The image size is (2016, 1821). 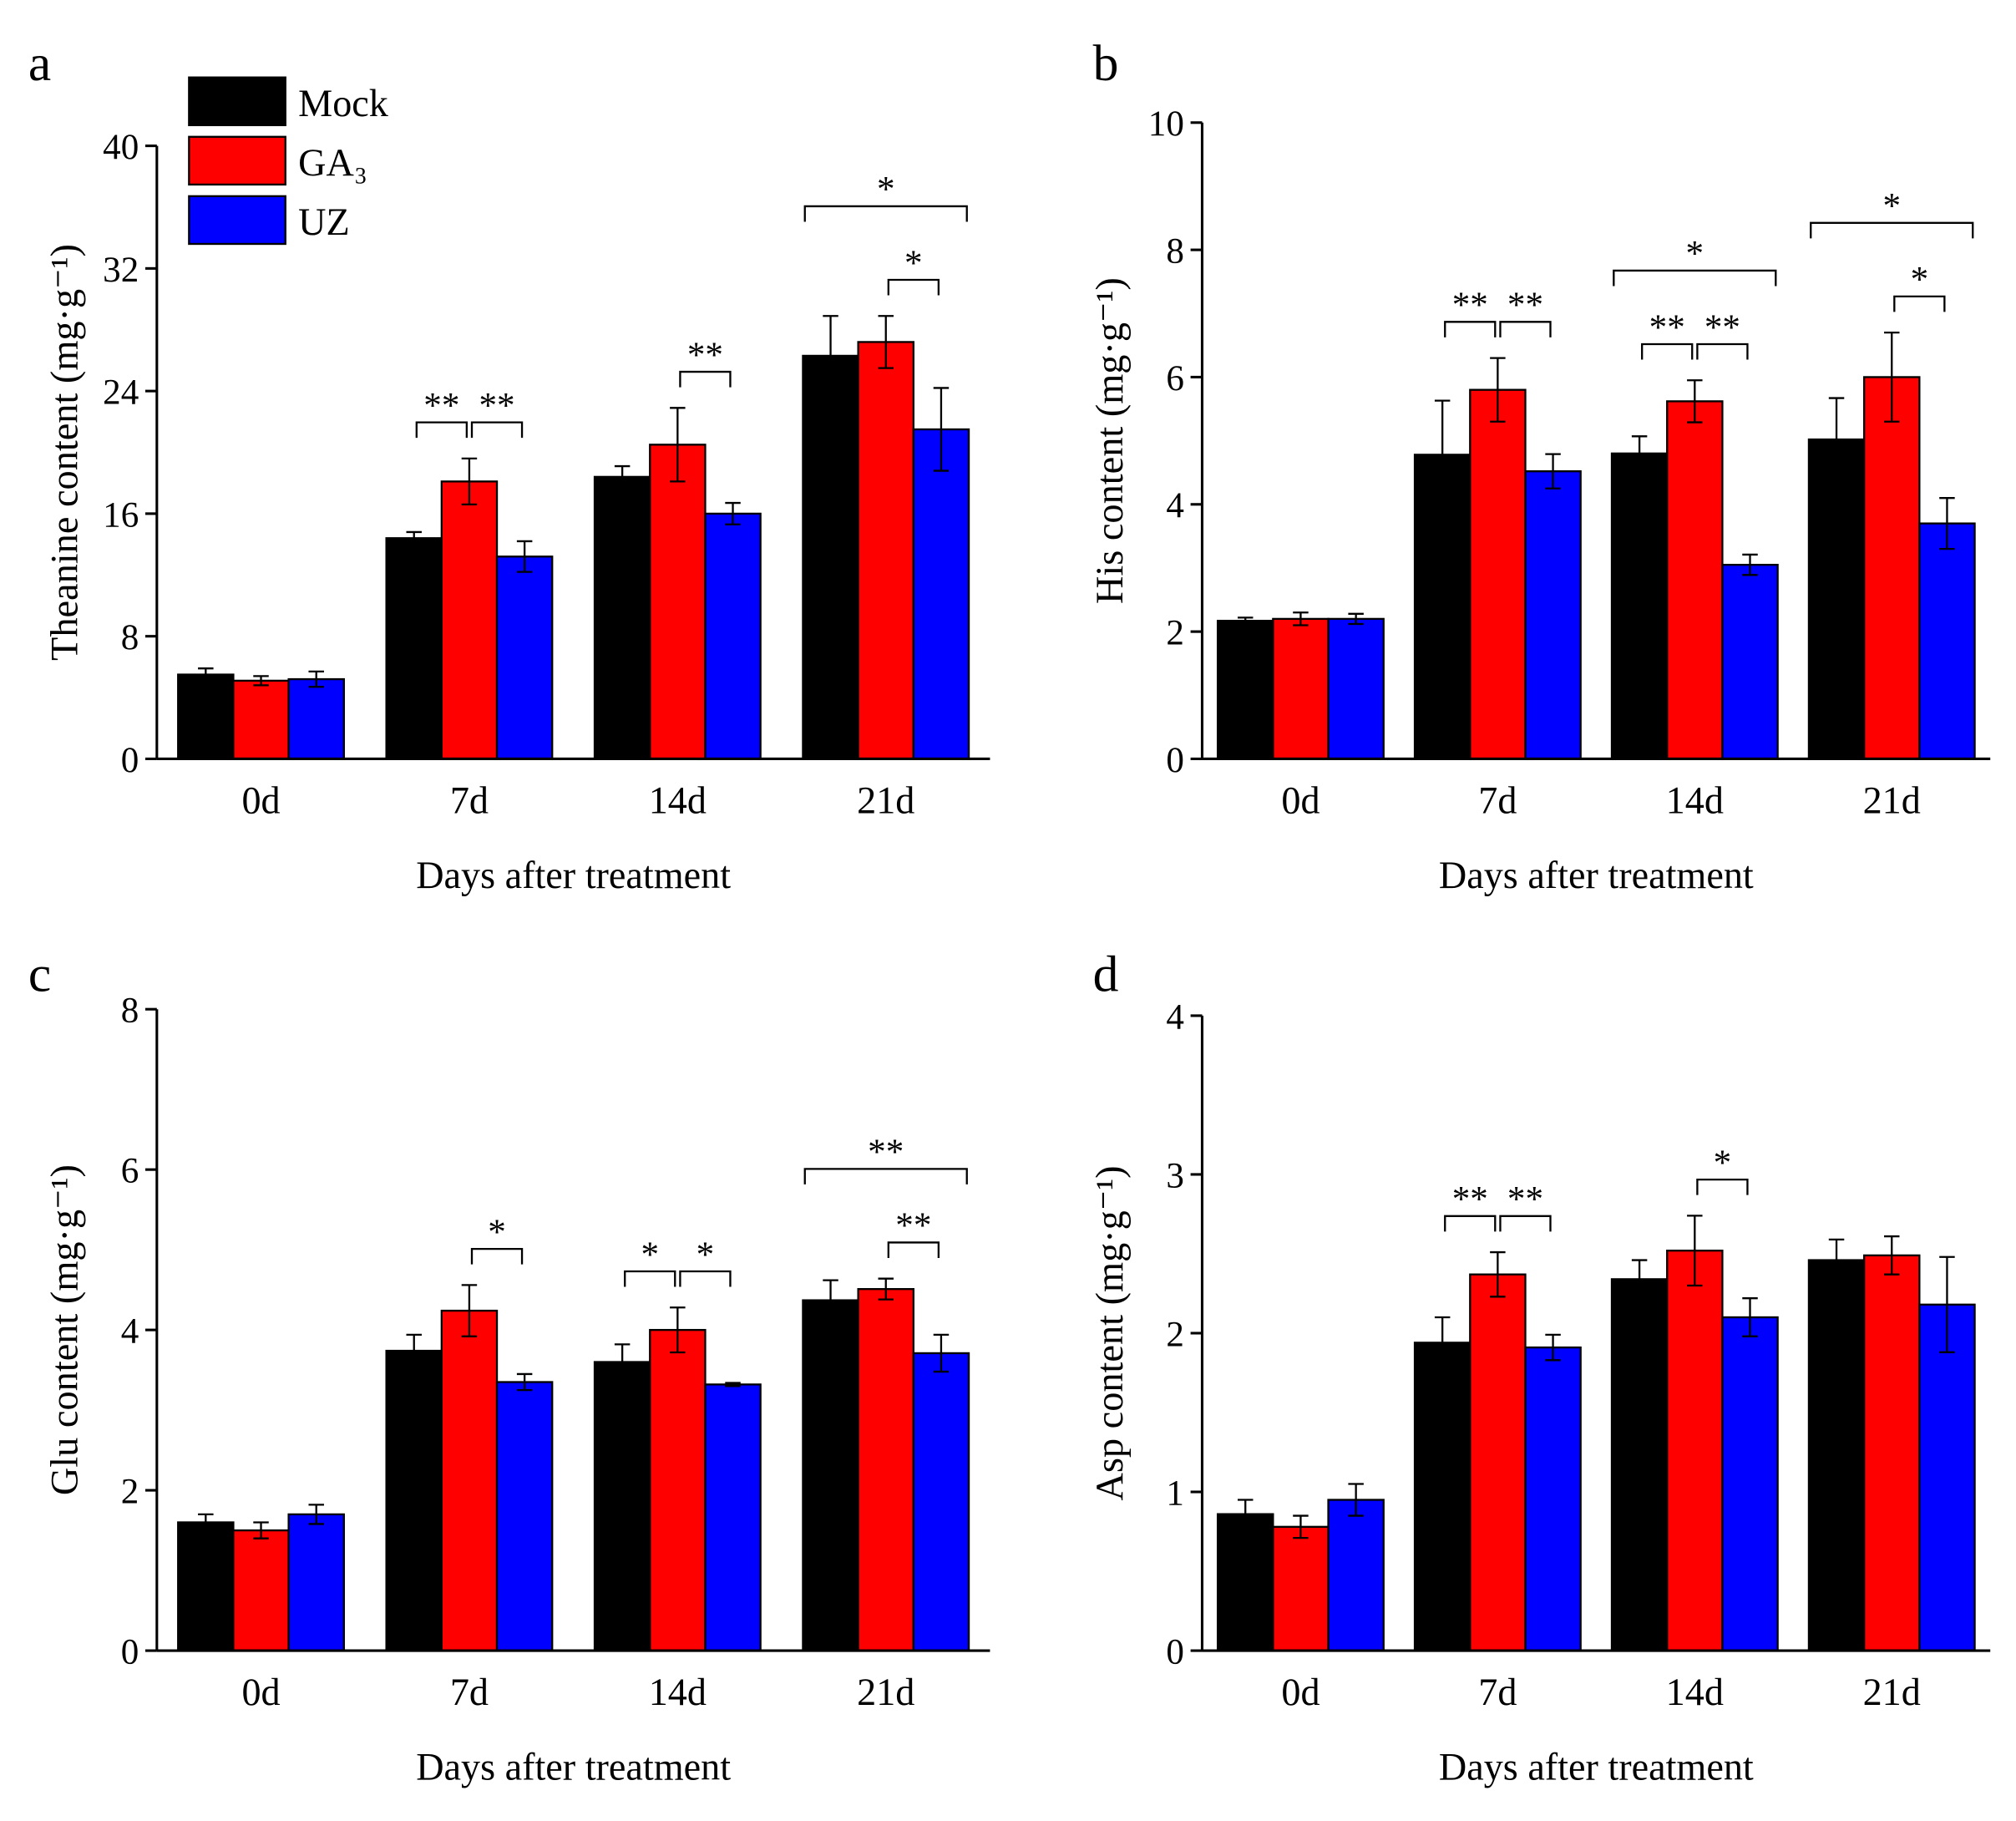 I want to click on y-axis-label: Glu content (mg·g⁻¹), so click(x=64, y=1329).